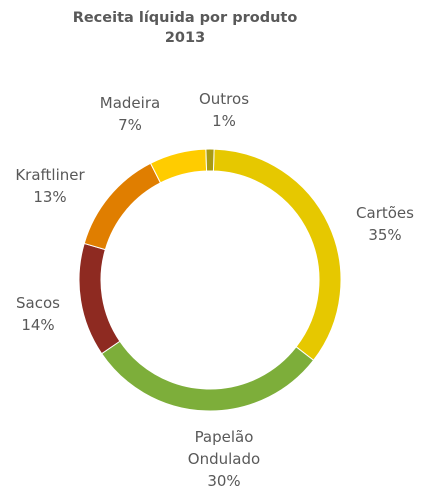 Image resolution: width=424 pixels, height=488 pixels. I want to click on slice-label-kraftliner: Kraftliner 13%, so click(50, 186).